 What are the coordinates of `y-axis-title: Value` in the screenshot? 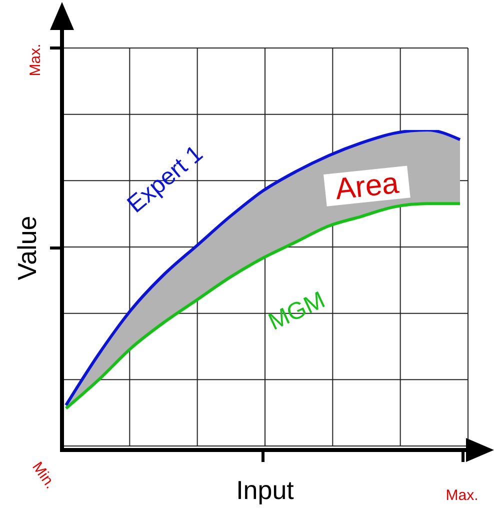 It's located at (27, 248).